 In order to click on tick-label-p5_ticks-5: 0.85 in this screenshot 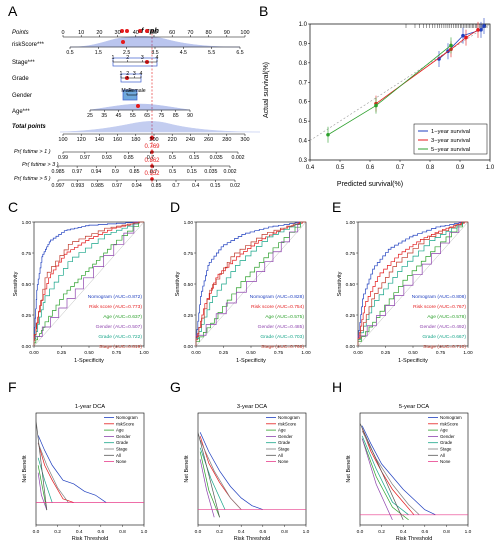, I will do `click(156, 186)`.